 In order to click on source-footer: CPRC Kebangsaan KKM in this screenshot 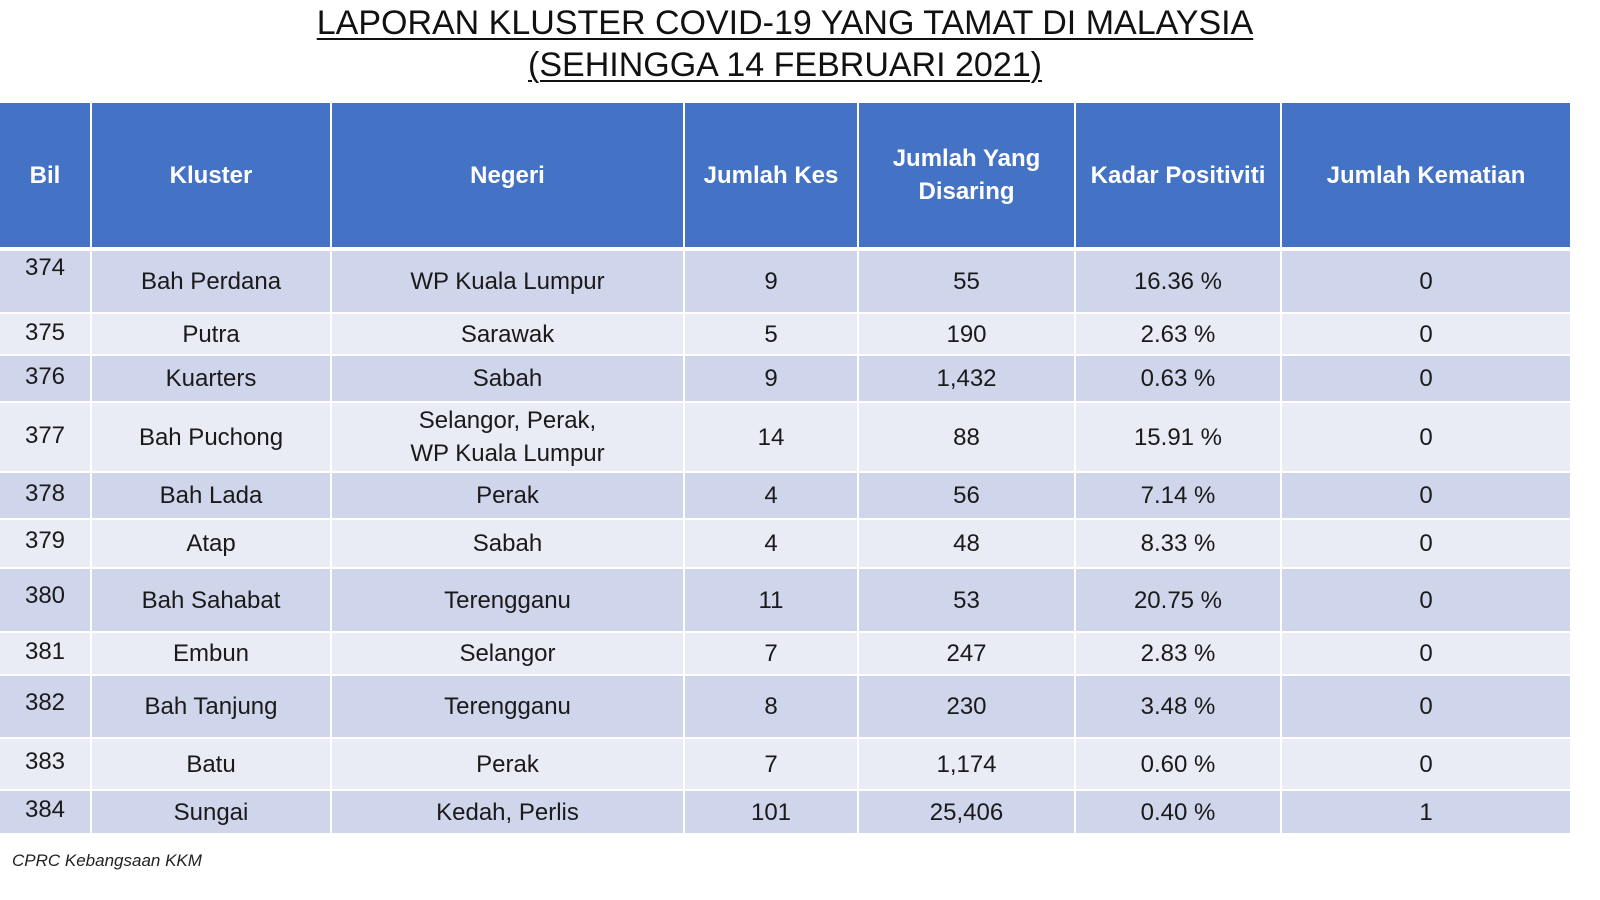, I will do `click(107, 860)`.